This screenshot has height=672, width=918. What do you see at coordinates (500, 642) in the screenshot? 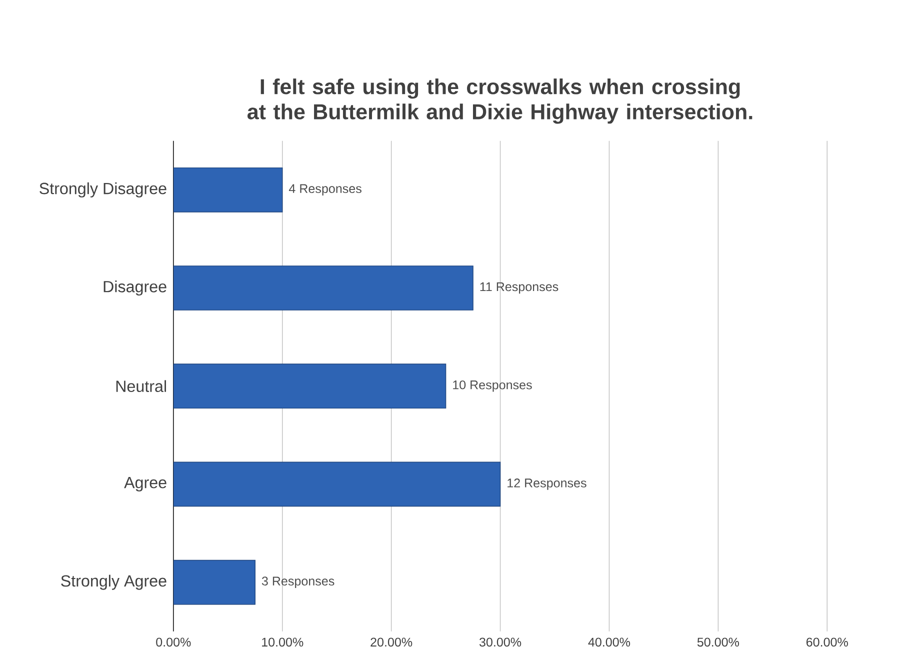
I see `x-tick-label: 30.00%` at bounding box center [500, 642].